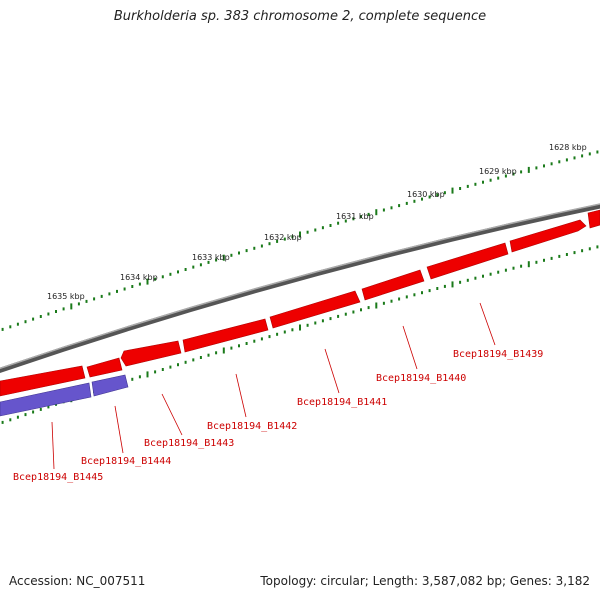 This screenshot has width=600, height=600. Describe the element at coordinates (332, 371) in the screenshot. I see `leader-B1441` at that location.